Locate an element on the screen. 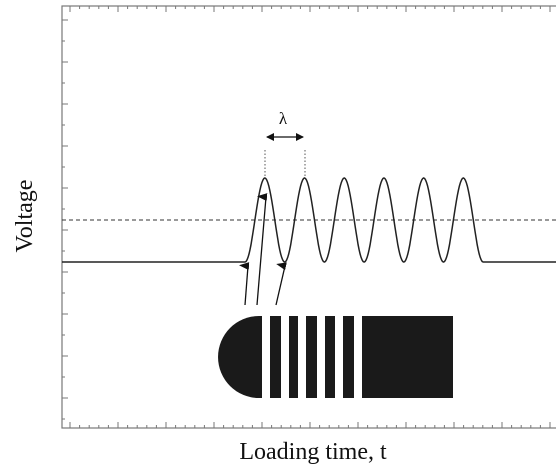 The height and width of the screenshot is (470, 556). specimen is located at coordinates (335, 357).